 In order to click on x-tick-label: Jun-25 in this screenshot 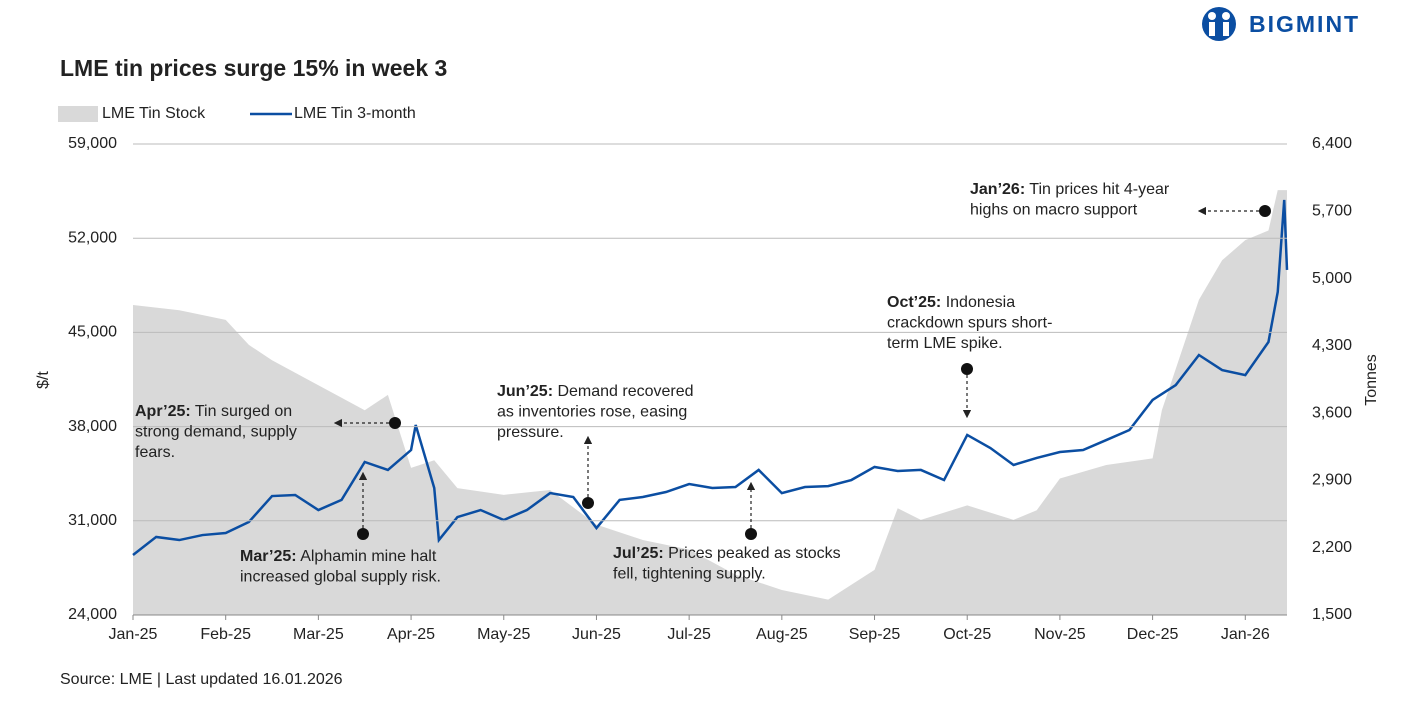, I will do `click(596, 634)`.